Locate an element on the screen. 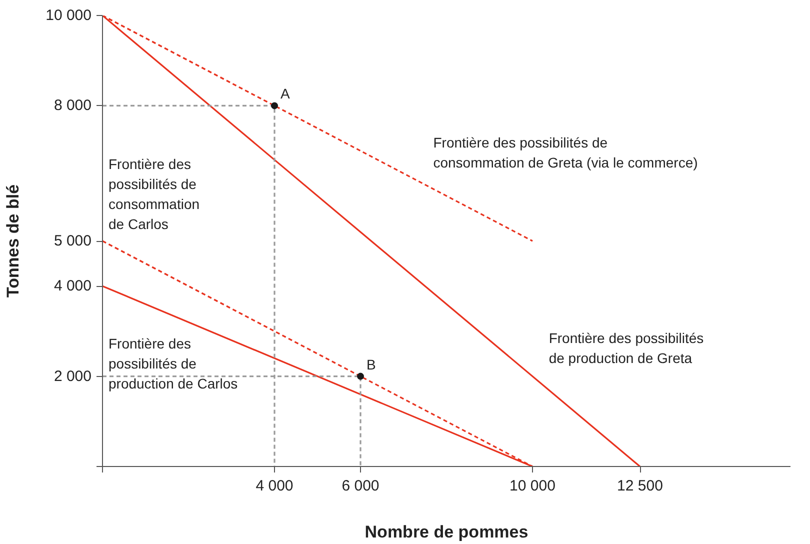 This screenshot has width=810, height=544. y-tick-label: 5 000 is located at coordinates (73, 241).